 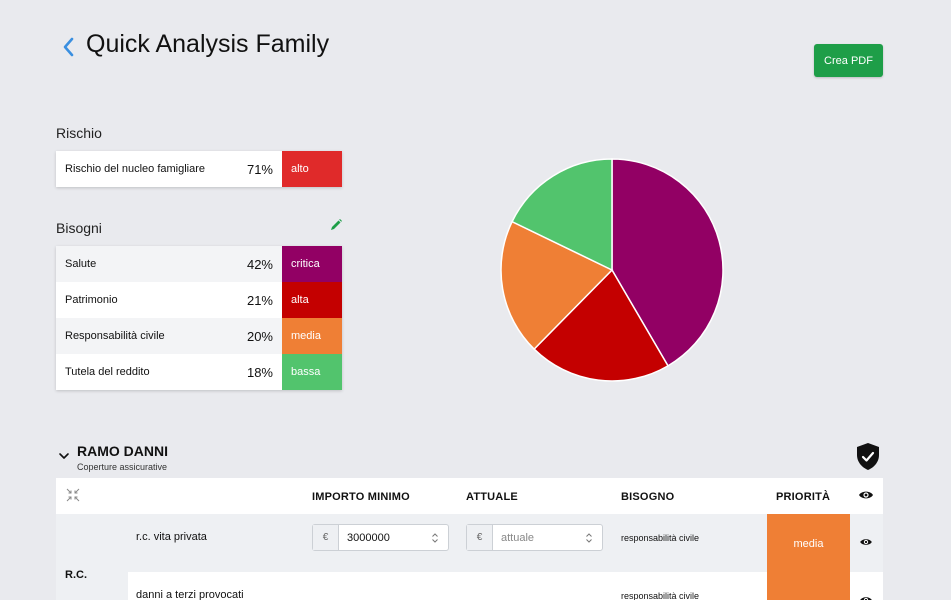 I want to click on current-amount-input, so click(x=537, y=537).